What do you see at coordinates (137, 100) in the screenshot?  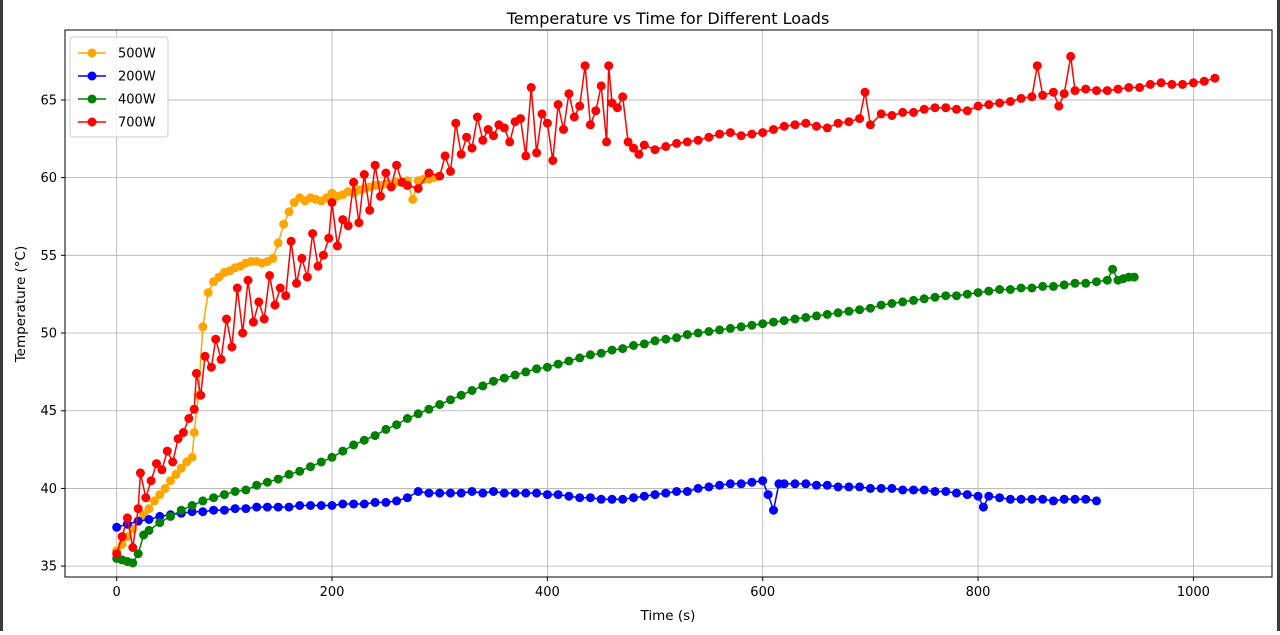 I see `legend-label: 400W` at bounding box center [137, 100].